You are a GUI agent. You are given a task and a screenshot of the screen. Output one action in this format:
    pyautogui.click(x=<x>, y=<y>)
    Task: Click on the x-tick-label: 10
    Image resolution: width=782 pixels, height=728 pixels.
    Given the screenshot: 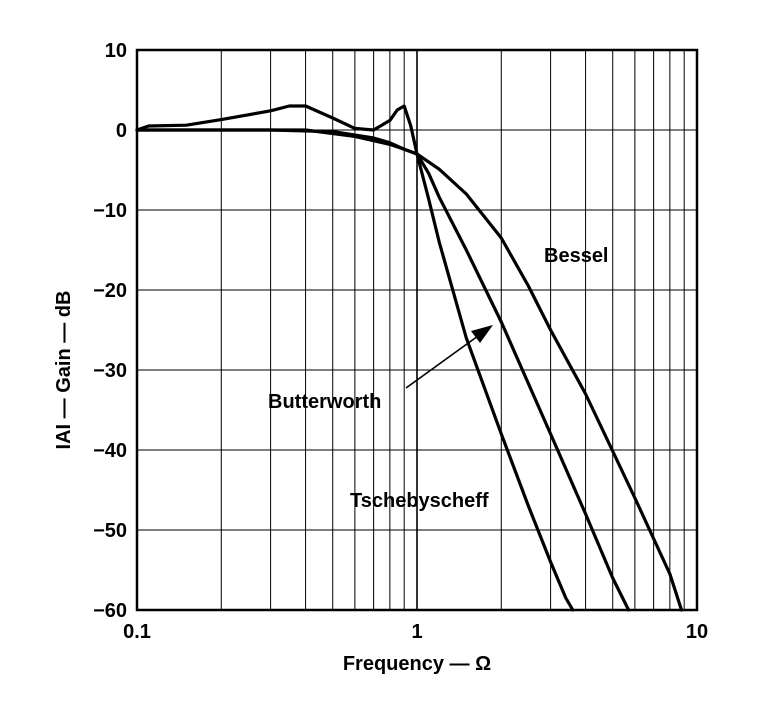 What is the action you would take?
    pyautogui.click(x=697, y=632)
    